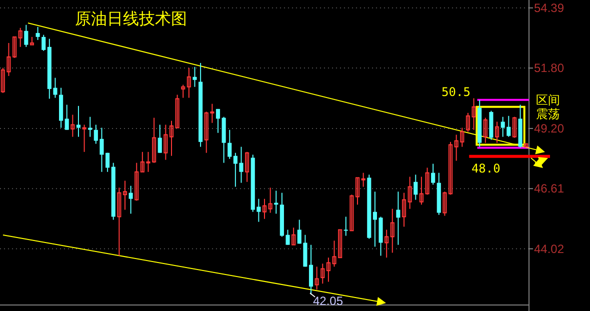 This screenshot has height=311, width=590. What do you see at coordinates (485, 168) in the screenshot?
I see `ref-line-label: 48.0` at bounding box center [485, 168].